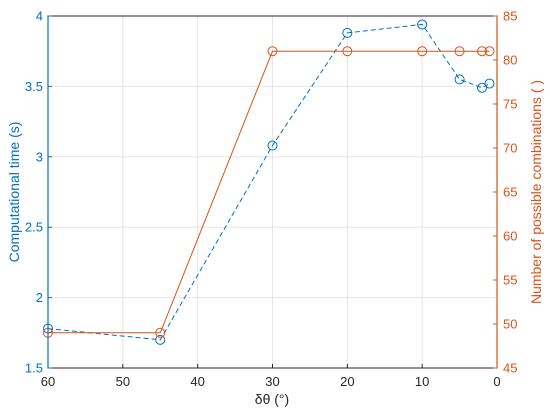  Describe the element at coordinates (510, 60) in the screenshot. I see `y-right-tick-label: 80` at that location.